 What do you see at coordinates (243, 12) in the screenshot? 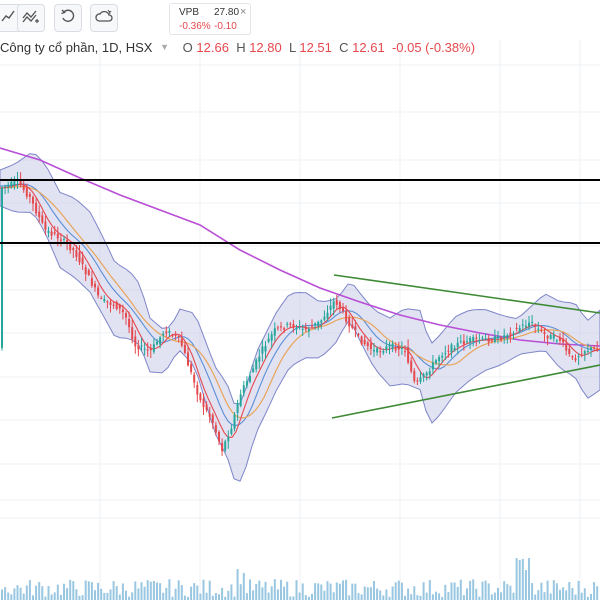
I see `close-icon: ×` at bounding box center [243, 12].